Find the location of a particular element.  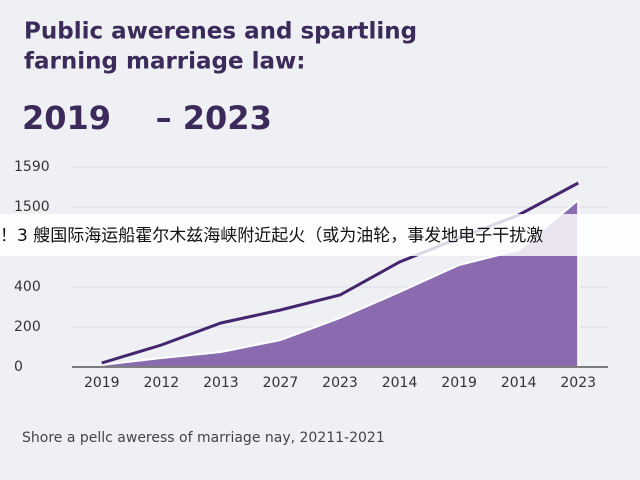

banner-text: ！3 艘国际海运船霍尔木兹海峡附近起火（或为油轮，事发地电子干扰激 is located at coordinates (271, 236).